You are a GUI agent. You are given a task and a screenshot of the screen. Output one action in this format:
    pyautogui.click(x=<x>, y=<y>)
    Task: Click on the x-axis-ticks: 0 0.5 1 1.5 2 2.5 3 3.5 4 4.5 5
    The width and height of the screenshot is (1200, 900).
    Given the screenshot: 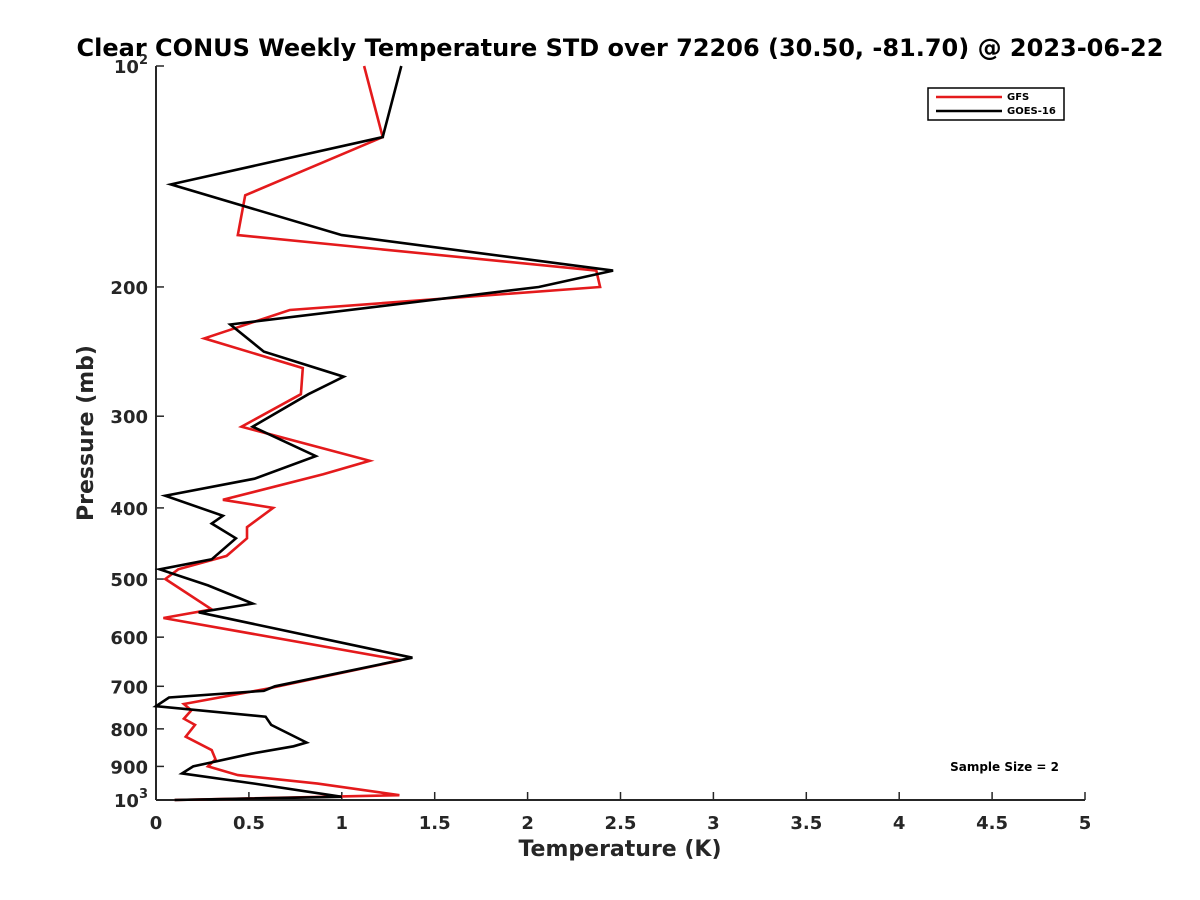 What is the action you would take?
    pyautogui.click(x=621, y=813)
    